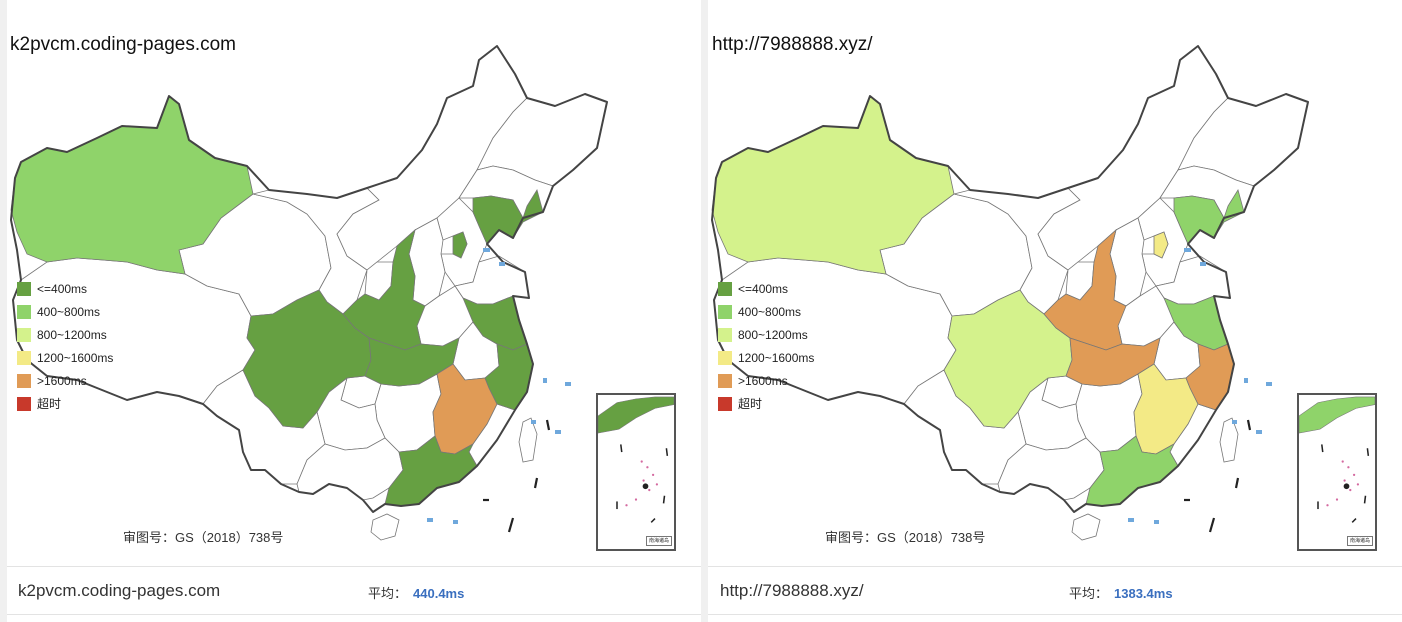  I want to click on average-value: 1383.4ms, so click(1143, 593).